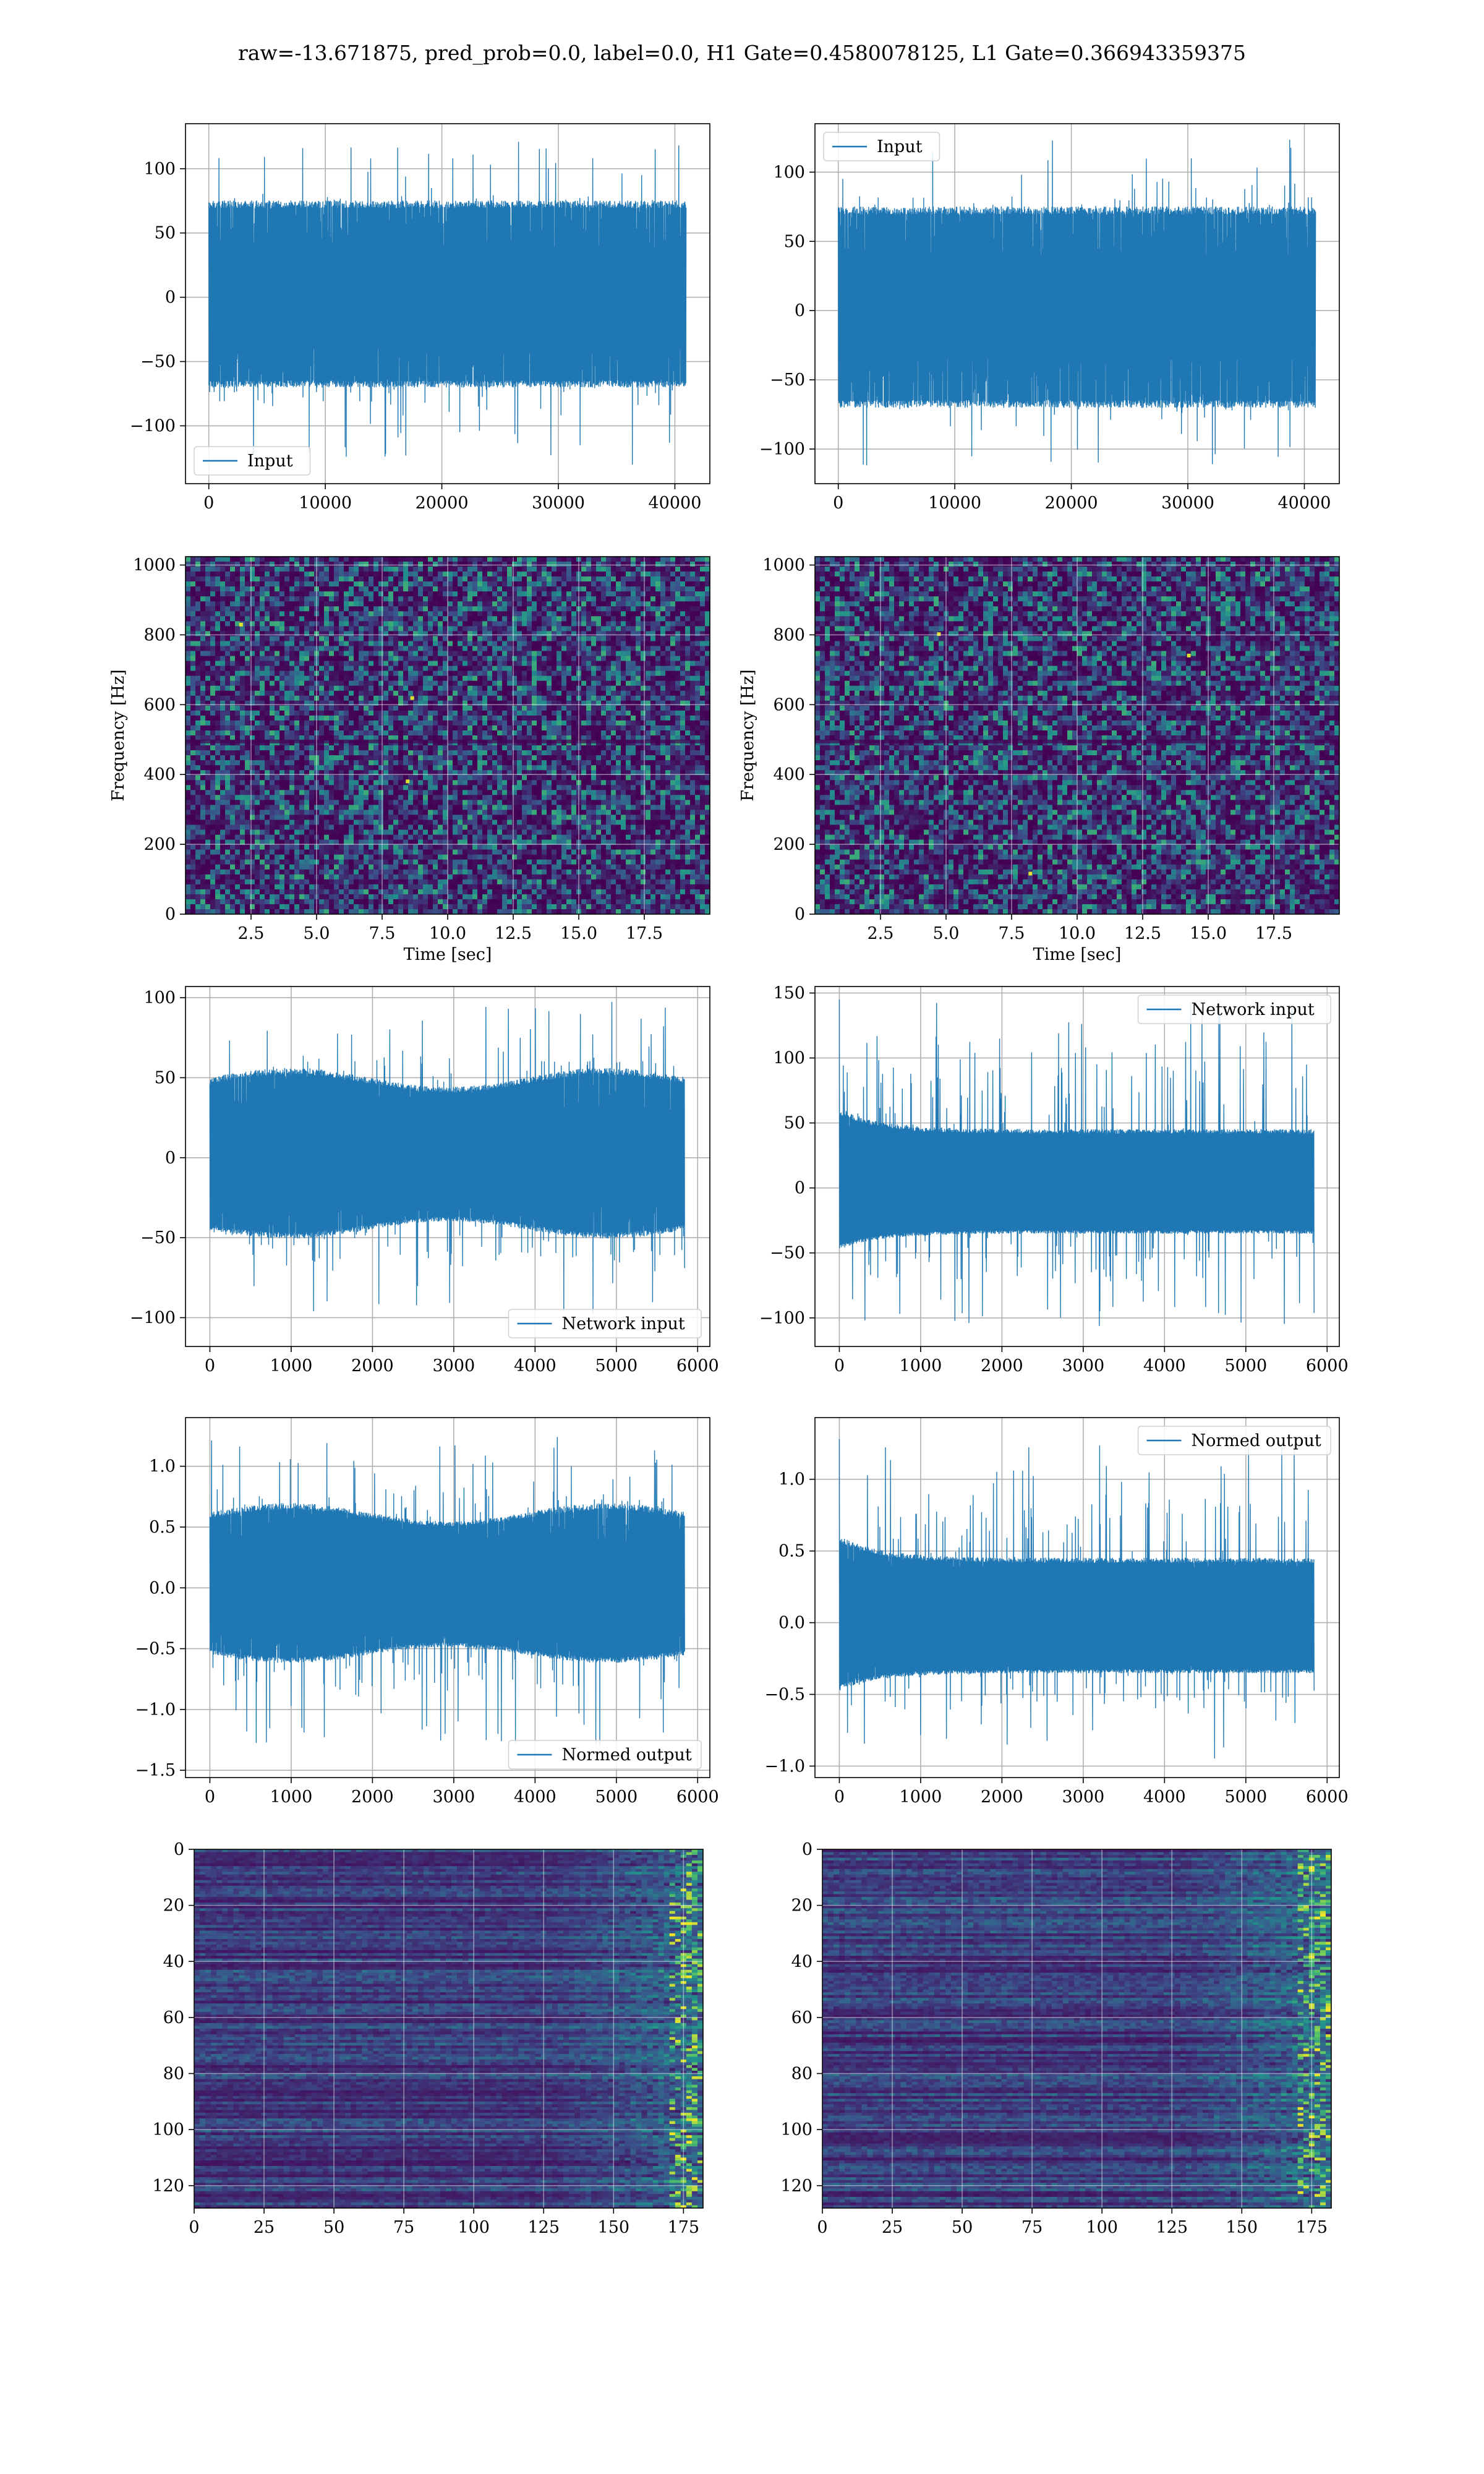 The image size is (1484, 2474). I want to click on chart-l1-input: 0 10000 20000 30000 40000−100−50050100Input, so click(1049, 318).